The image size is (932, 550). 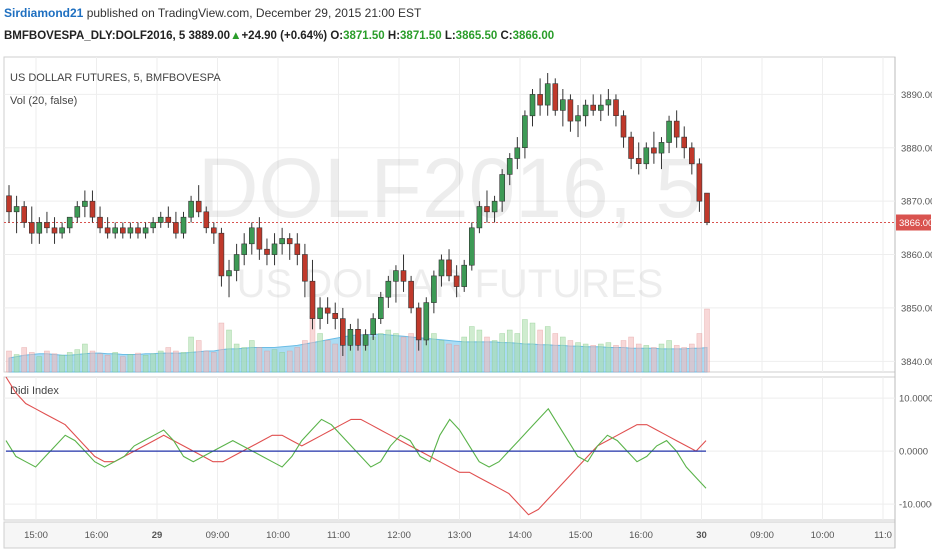 What do you see at coordinates (115, 78) in the screenshot?
I see `main-legend-title: US DOLLAR FUTURES, 5, BMFBOVESPA` at bounding box center [115, 78].